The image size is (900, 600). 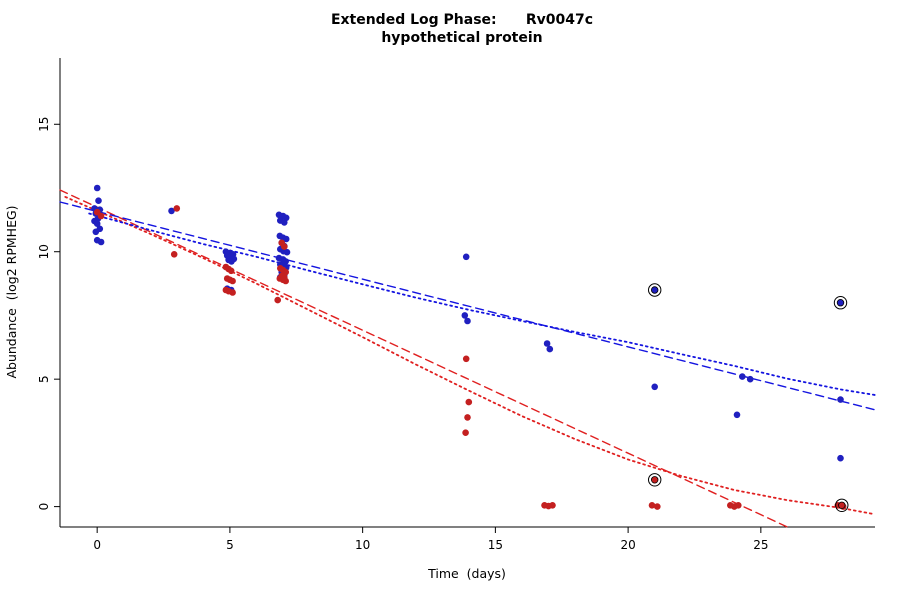 I want to click on y-tick-label: 15, so click(x=44, y=124).